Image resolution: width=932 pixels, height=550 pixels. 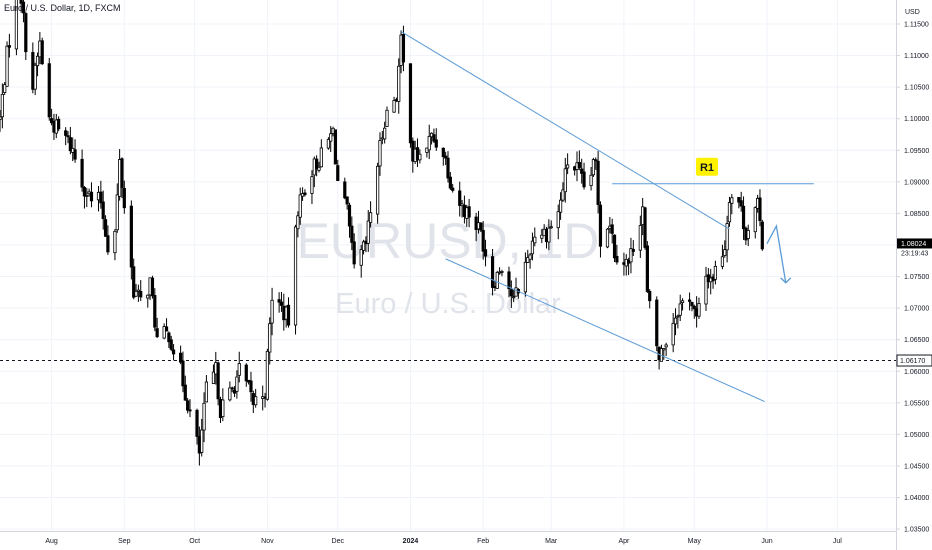 What do you see at coordinates (916, 530) in the screenshot?
I see `y-tick-label: 1.03500` at bounding box center [916, 530].